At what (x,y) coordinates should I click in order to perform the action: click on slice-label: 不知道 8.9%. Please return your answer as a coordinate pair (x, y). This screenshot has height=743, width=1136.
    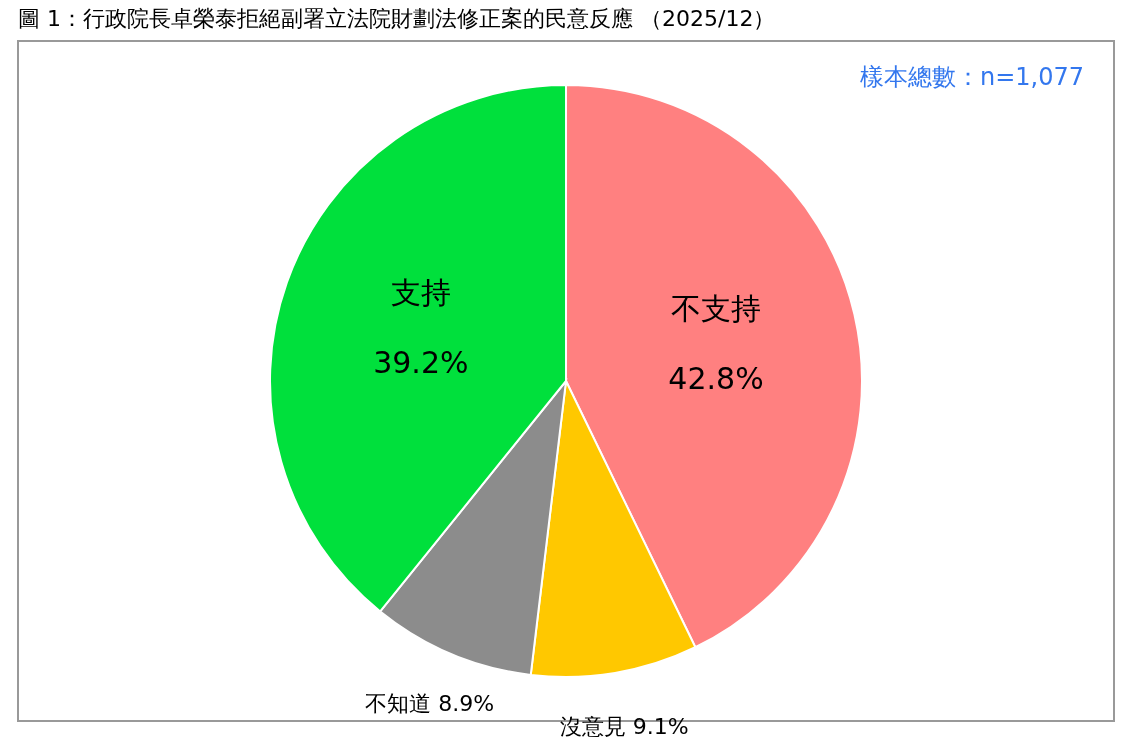
    Looking at the image, I should click on (430, 704).